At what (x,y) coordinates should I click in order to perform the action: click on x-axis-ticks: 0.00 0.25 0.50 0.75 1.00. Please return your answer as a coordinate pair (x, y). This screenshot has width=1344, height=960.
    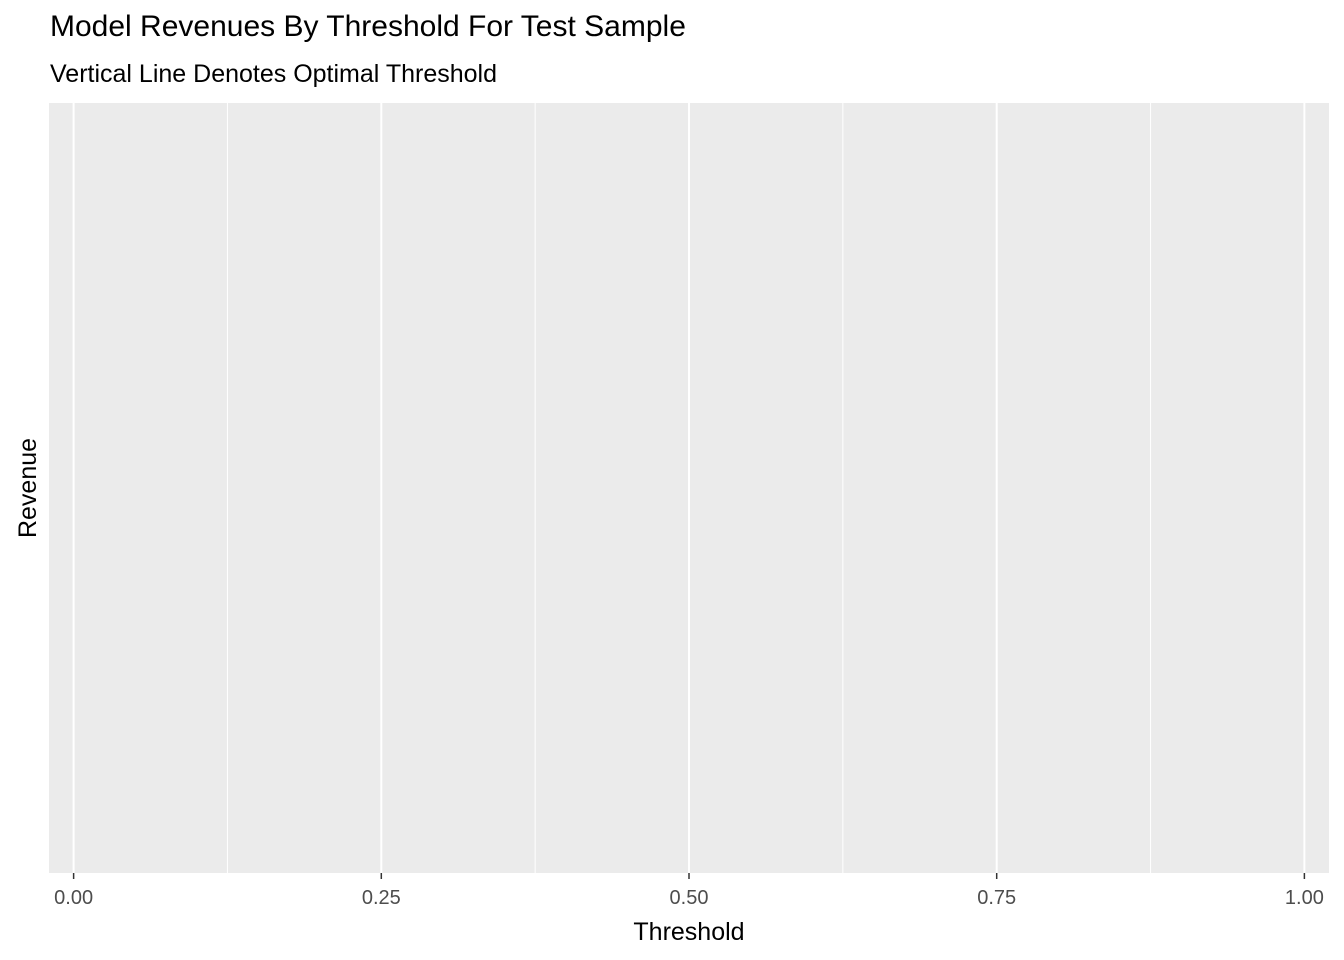
    Looking at the image, I should click on (689, 891).